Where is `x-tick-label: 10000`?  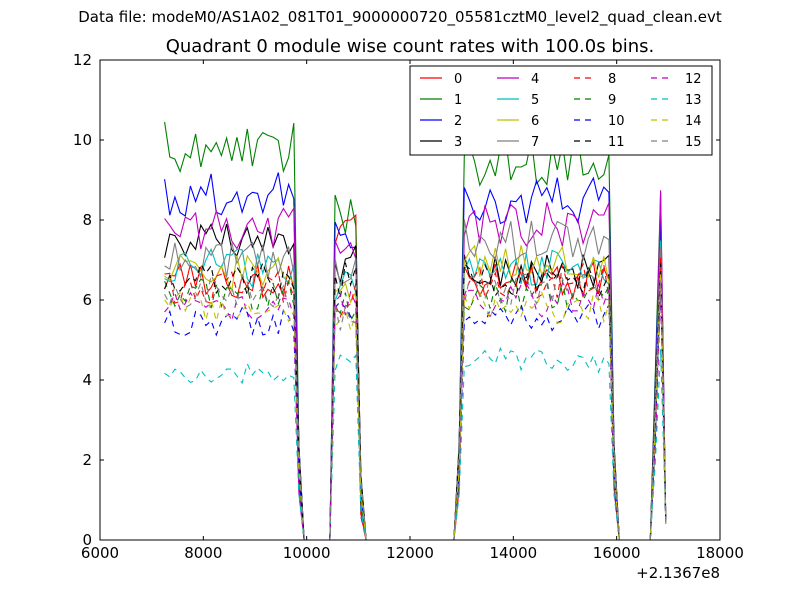
x-tick-label: 10000 is located at coordinates (307, 553).